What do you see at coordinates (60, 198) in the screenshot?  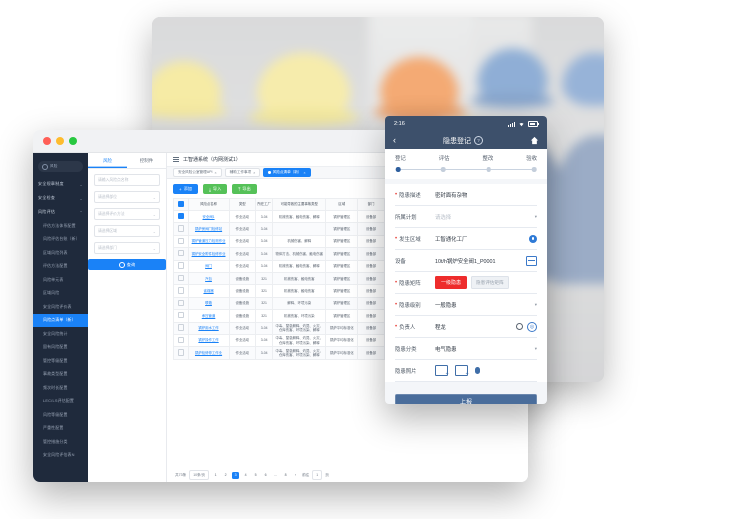 I see `sidebar-group-1: 安全检查 ⌄` at bounding box center [60, 198].